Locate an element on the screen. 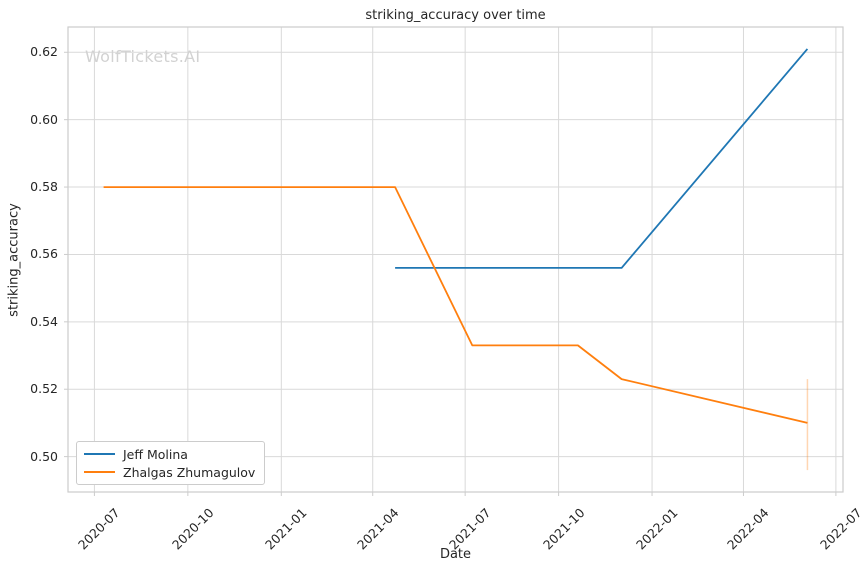 This screenshot has height=575, width=868. legend-label: Jeff Molina is located at coordinates (155, 454).